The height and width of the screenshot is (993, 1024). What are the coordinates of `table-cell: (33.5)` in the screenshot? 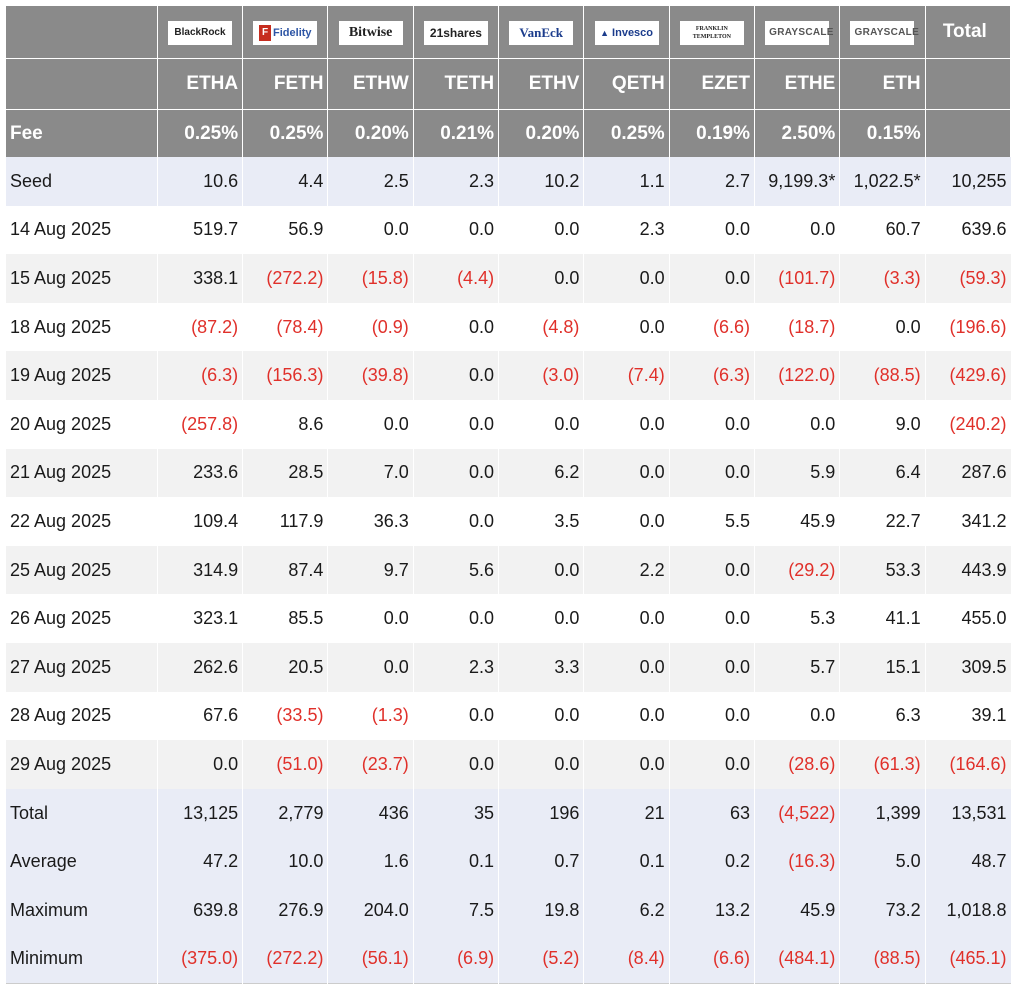 It's located at (285, 716).